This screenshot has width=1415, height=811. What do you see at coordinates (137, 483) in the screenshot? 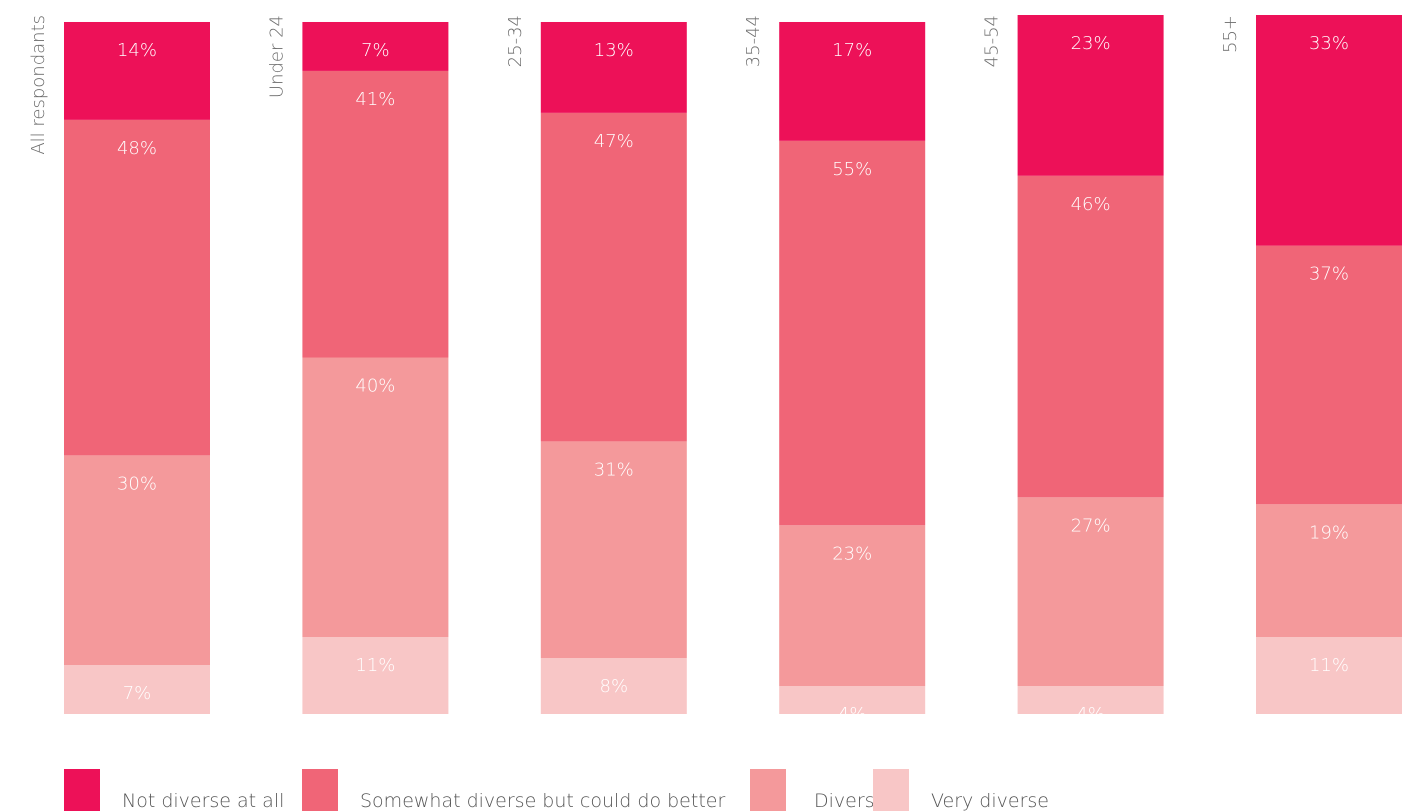
I see `value-label: 30%` at bounding box center [137, 483].